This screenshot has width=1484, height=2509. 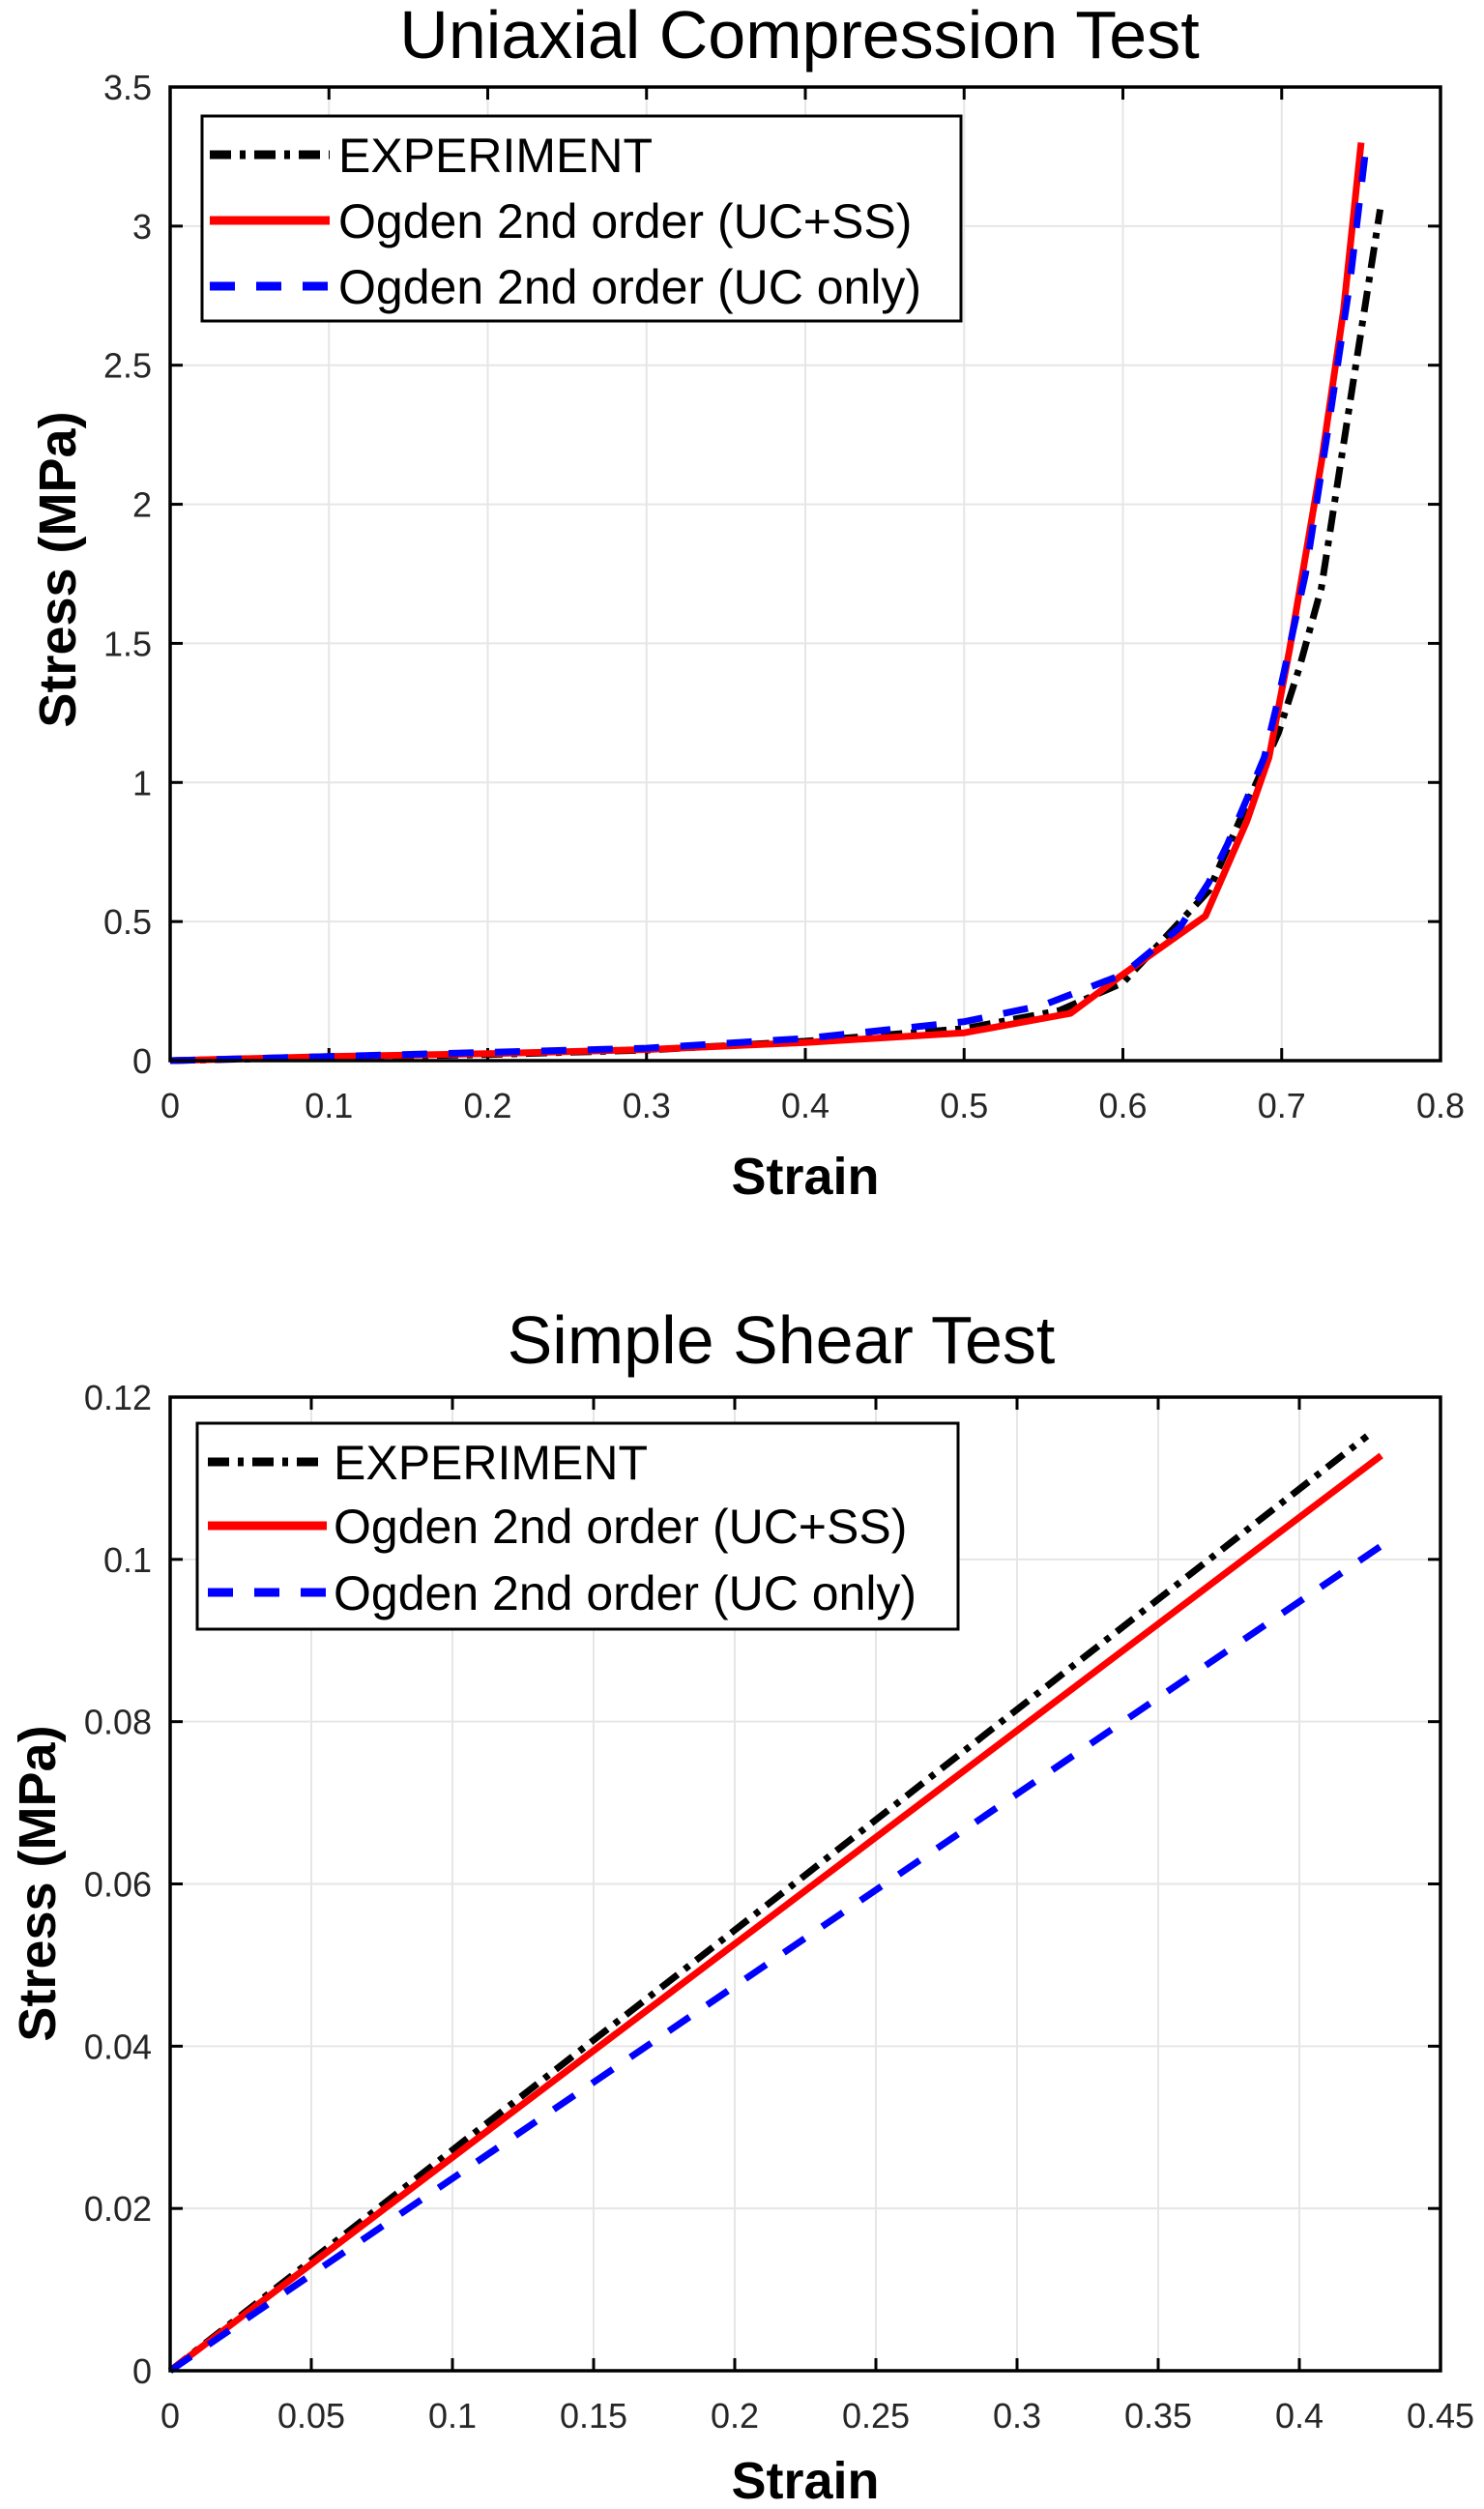 What do you see at coordinates (127, 922) in the screenshot?
I see `y-tick-label: 0.5` at bounding box center [127, 922].